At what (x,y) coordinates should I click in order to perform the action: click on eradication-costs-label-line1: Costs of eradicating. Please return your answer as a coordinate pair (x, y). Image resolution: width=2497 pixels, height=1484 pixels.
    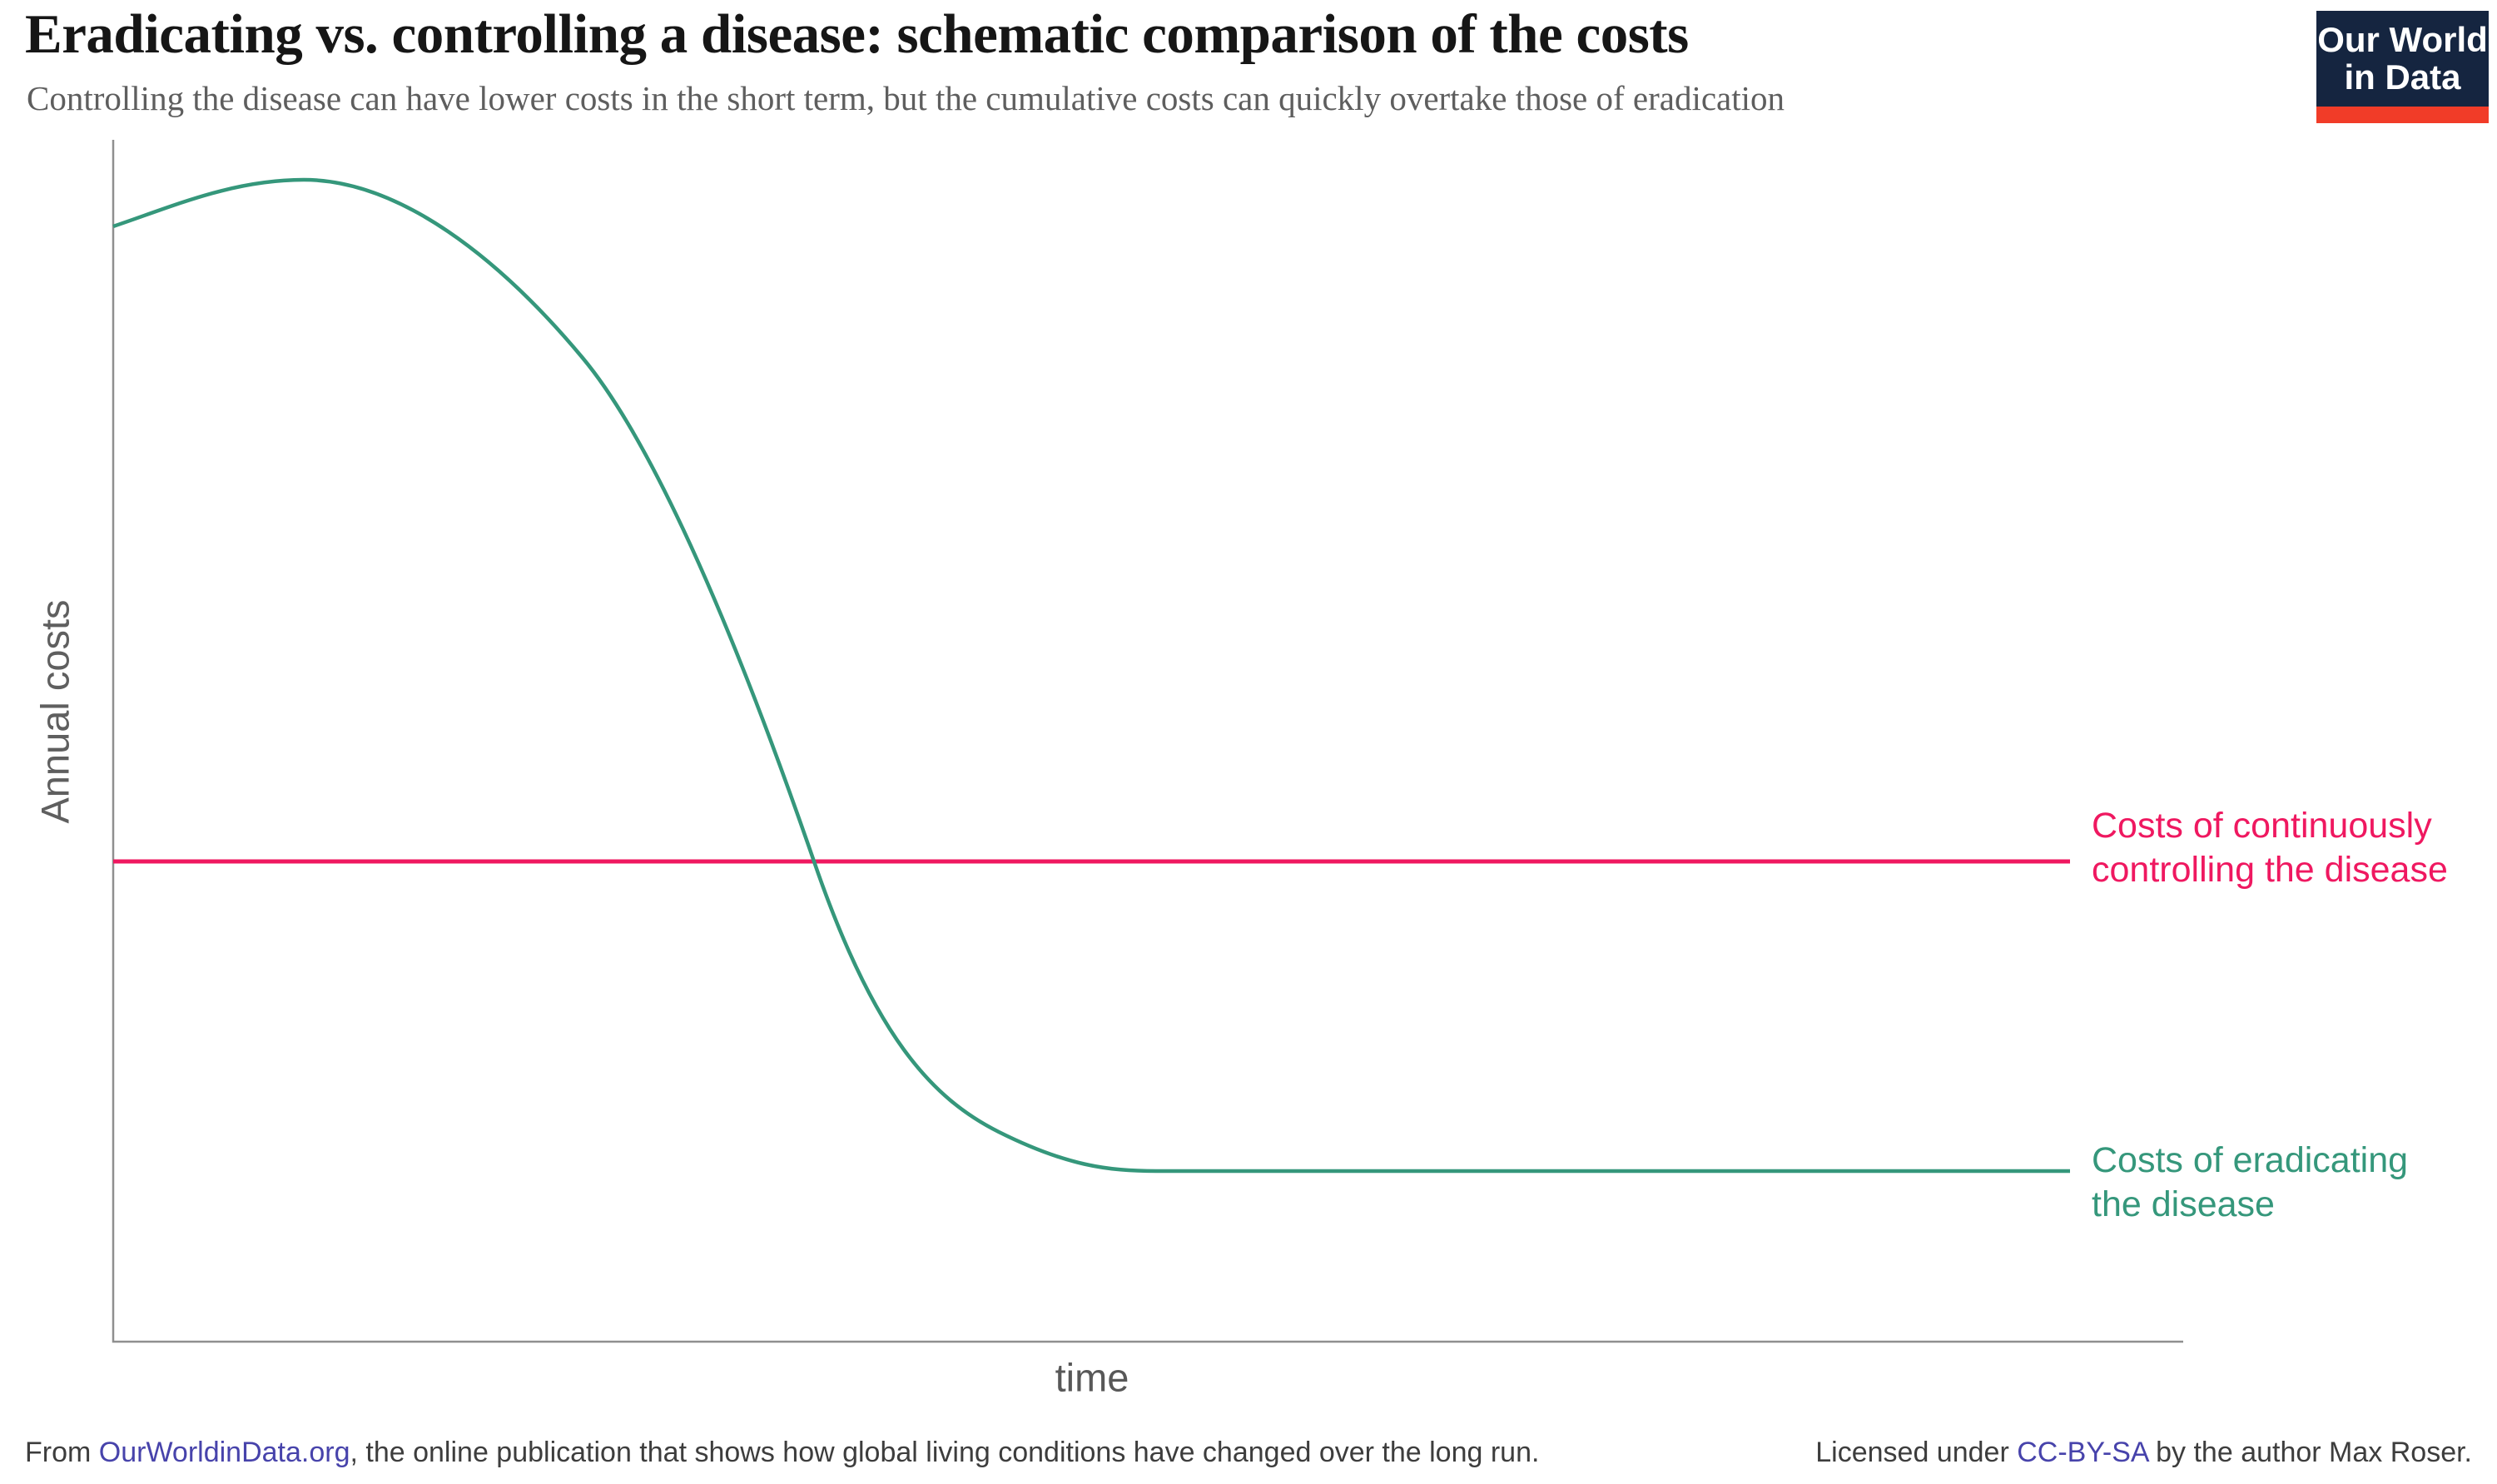
    Looking at the image, I should click on (2251, 1160).